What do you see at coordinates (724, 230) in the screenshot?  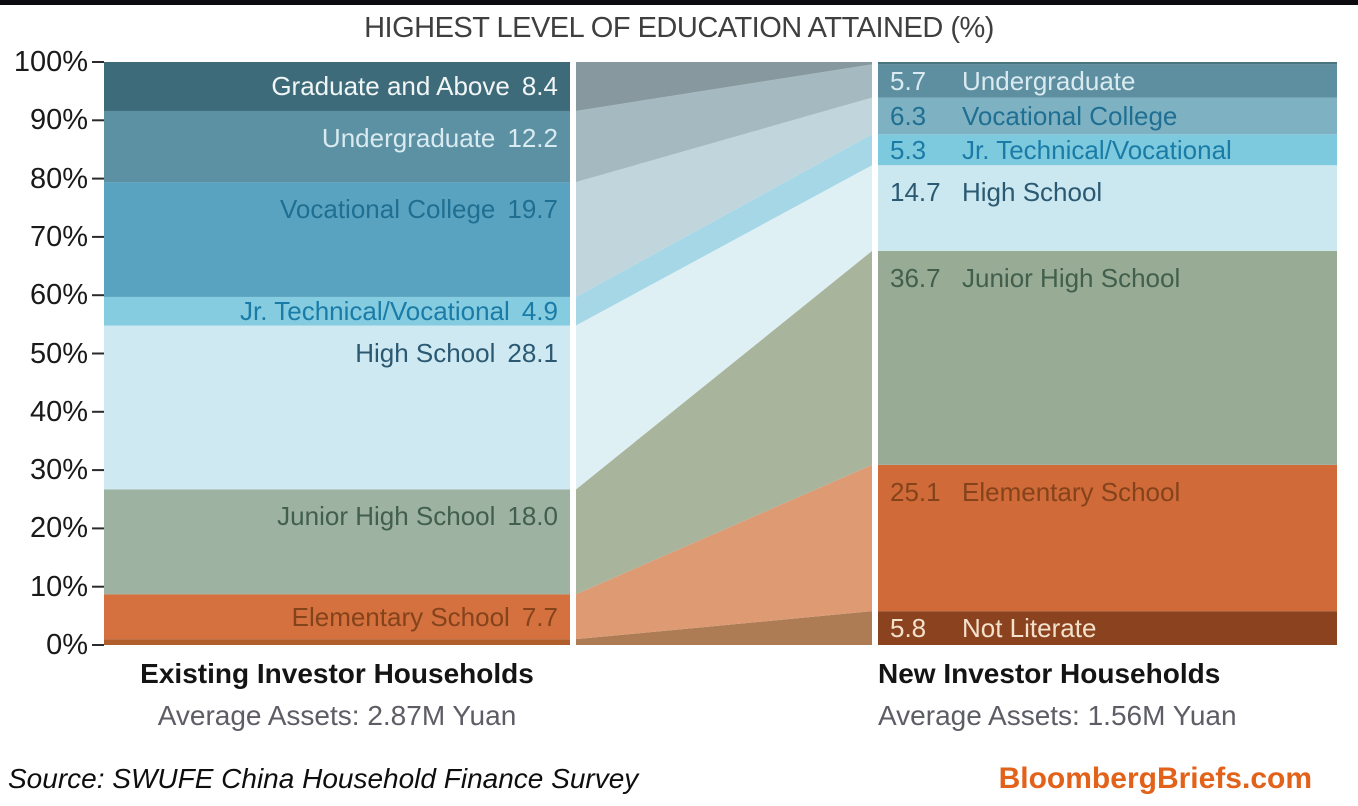 I see `flow-jr-technical-vocational` at bounding box center [724, 230].